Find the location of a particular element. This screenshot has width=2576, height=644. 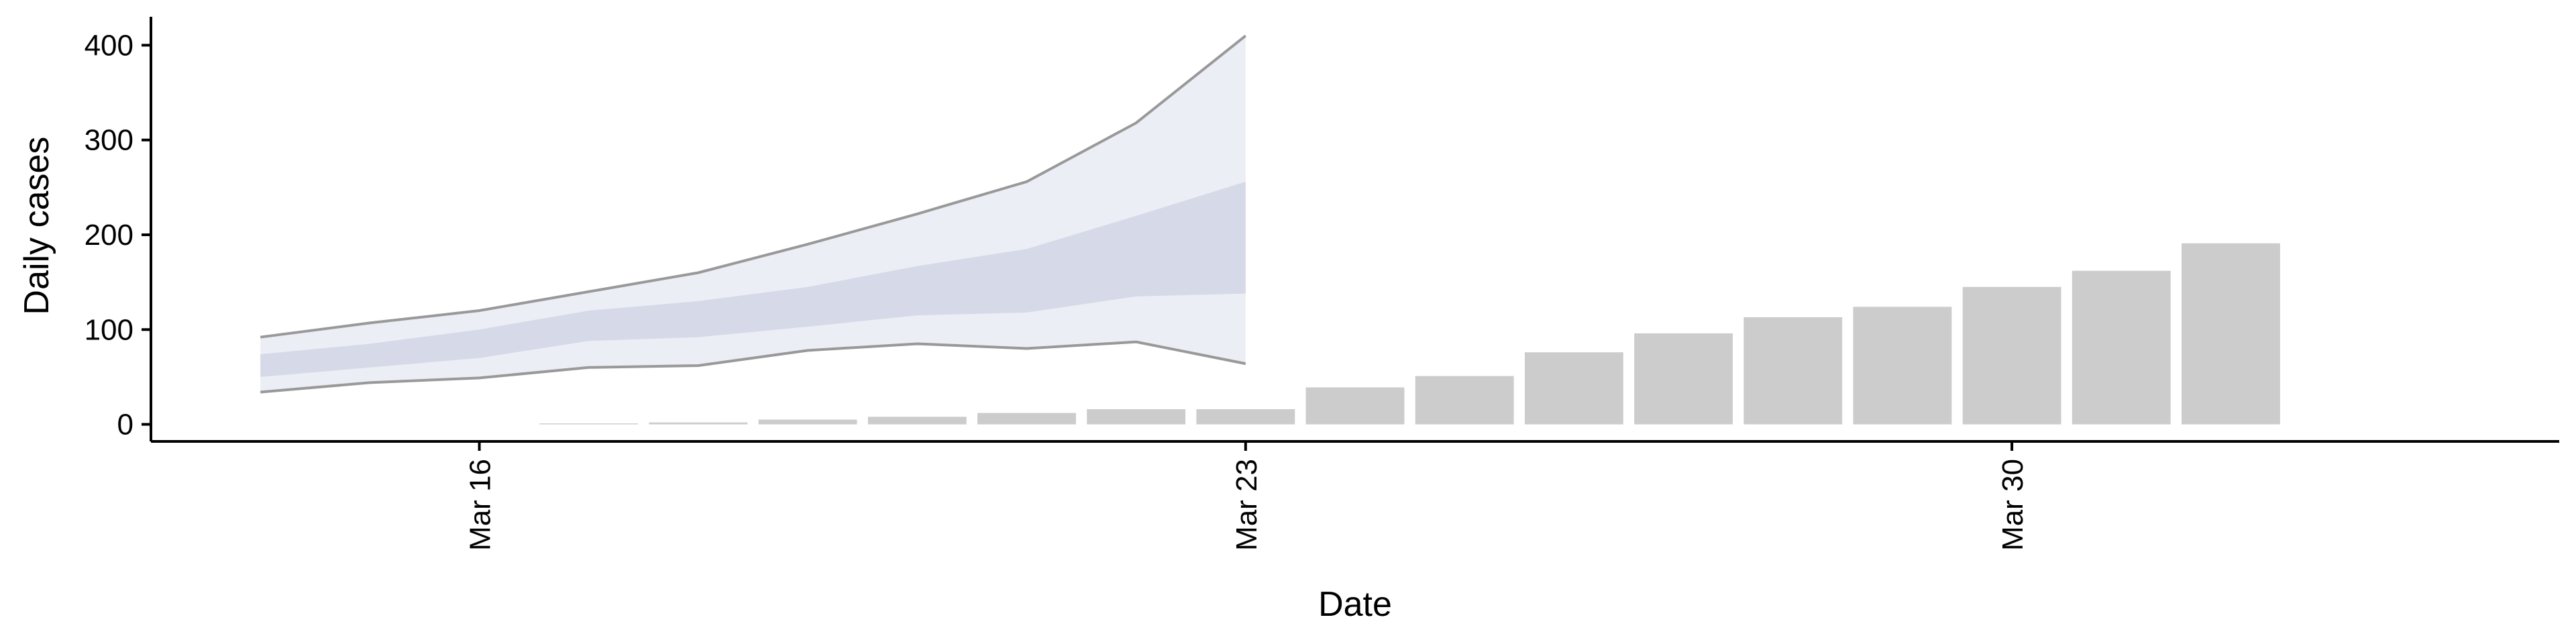

x-tick-label: Mar 23 is located at coordinates (1246, 505).